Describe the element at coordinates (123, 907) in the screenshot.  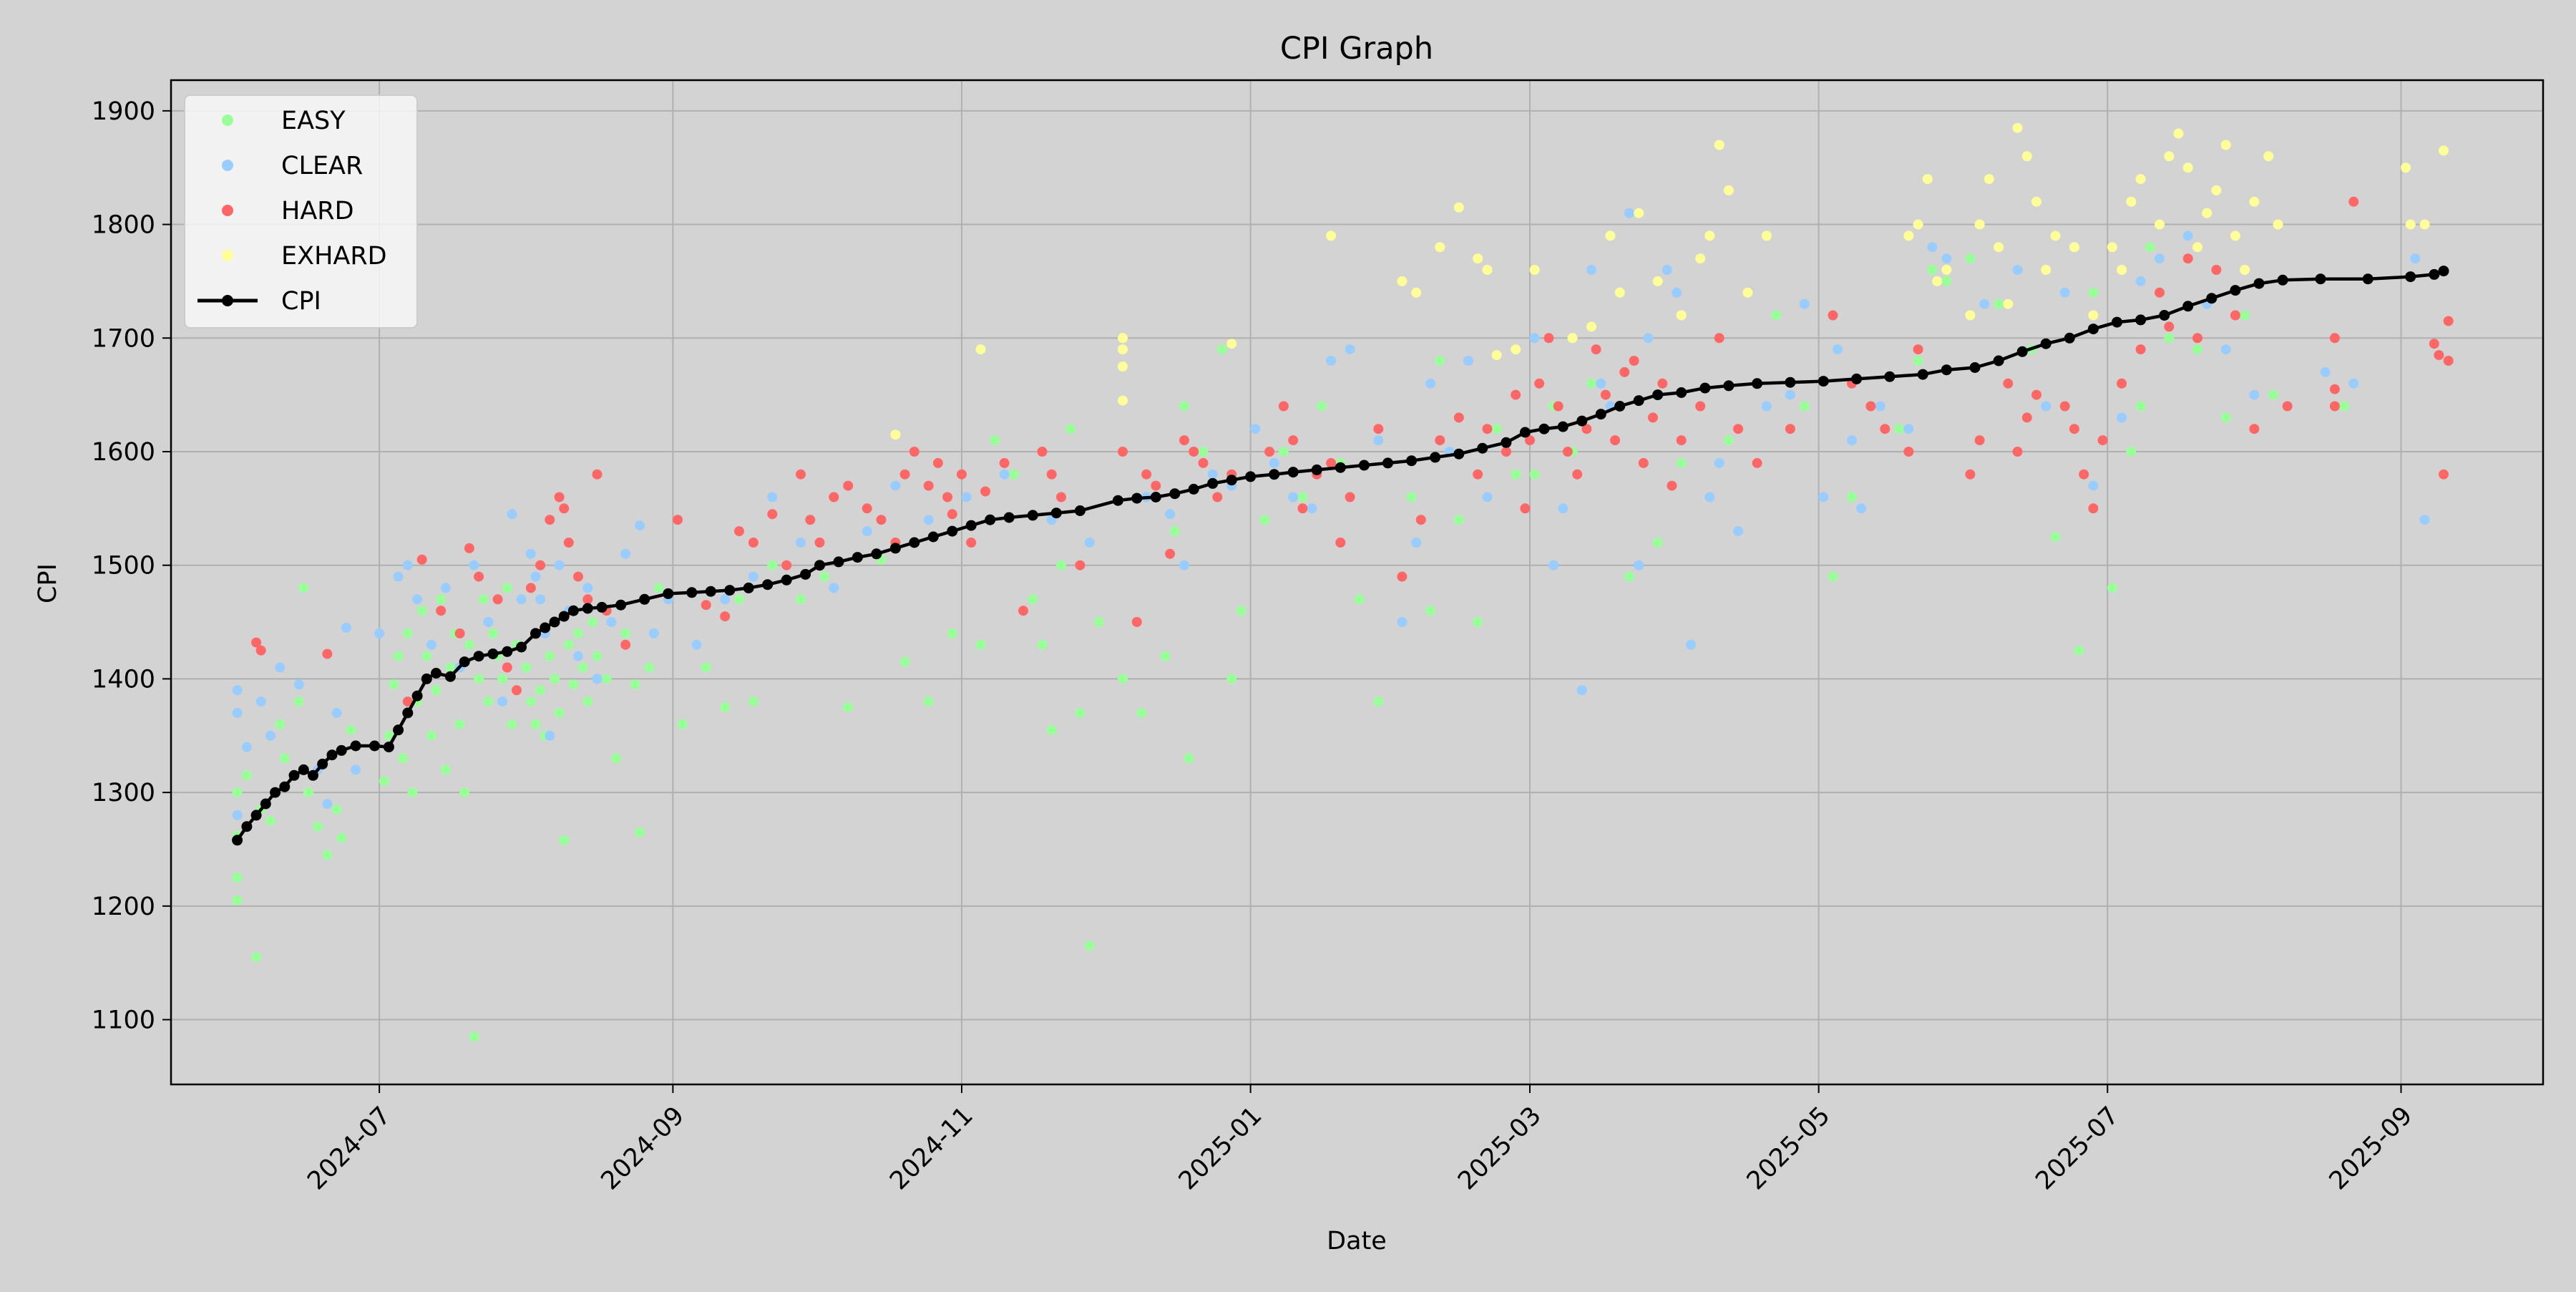
I see `y-tick-label: 1200` at that location.